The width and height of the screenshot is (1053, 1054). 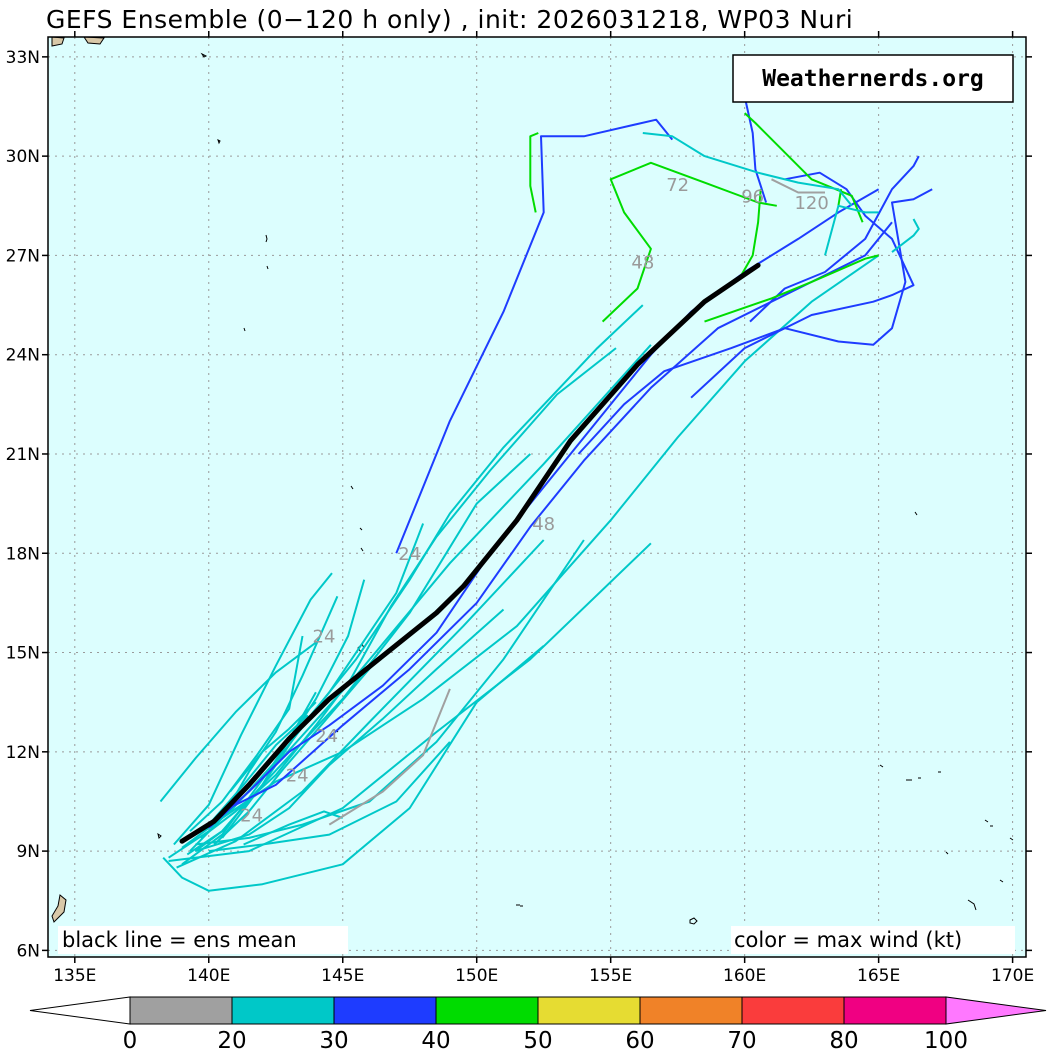 I want to click on track-m28, so click(x=834, y=239).